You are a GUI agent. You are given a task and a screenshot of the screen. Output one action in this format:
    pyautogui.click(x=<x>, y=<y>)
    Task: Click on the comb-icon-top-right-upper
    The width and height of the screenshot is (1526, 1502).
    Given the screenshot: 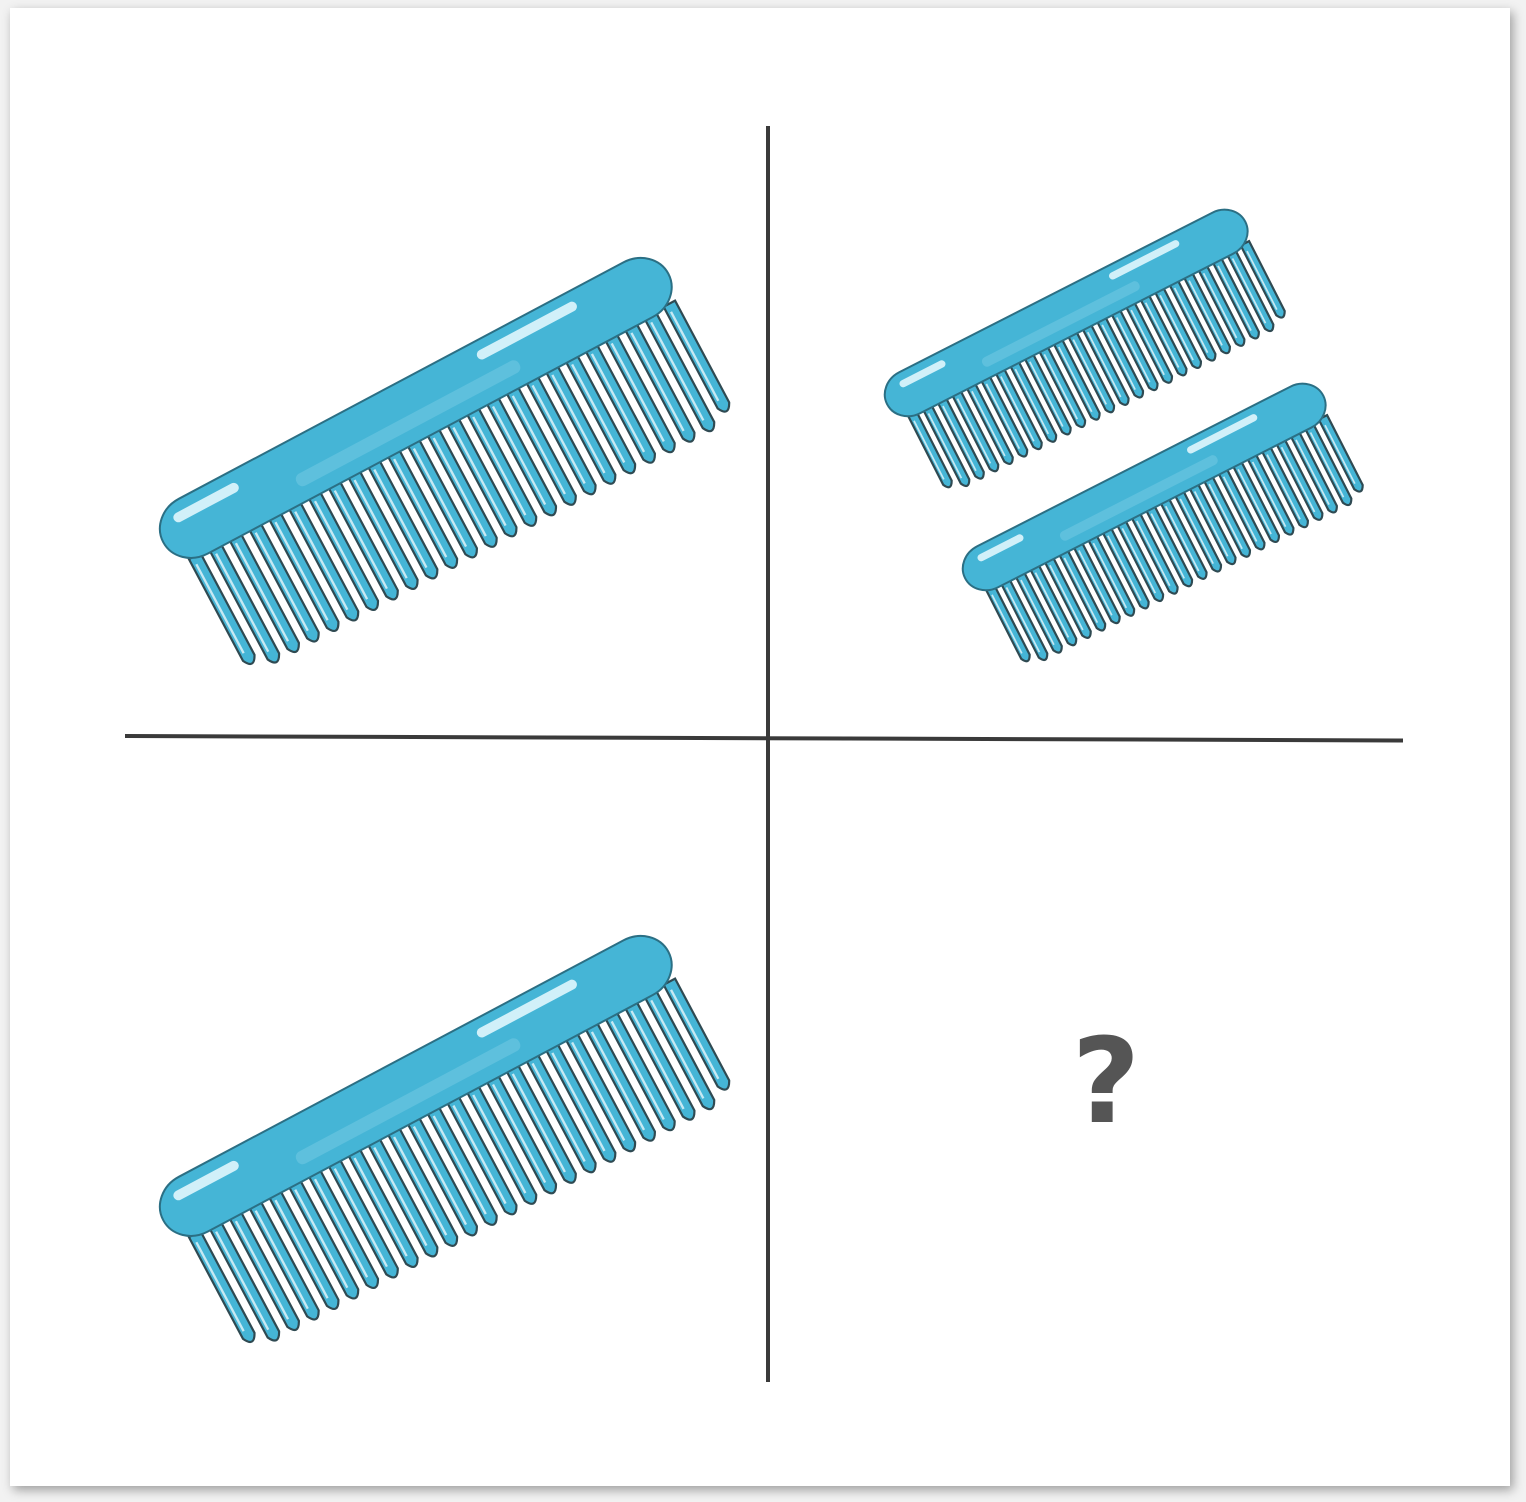 What is the action you would take?
    pyautogui.click(x=1084, y=348)
    